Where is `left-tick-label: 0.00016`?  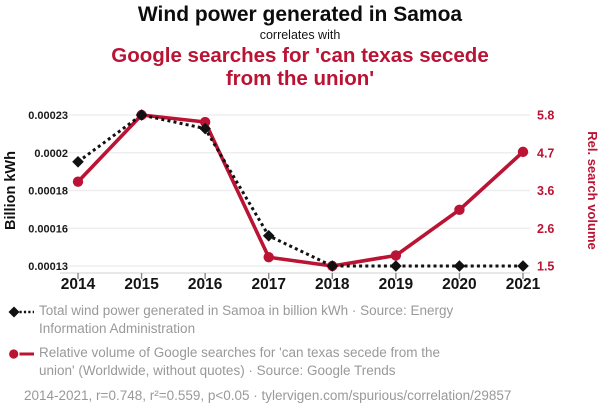 left-tick-label: 0.00016 is located at coordinates (48, 229).